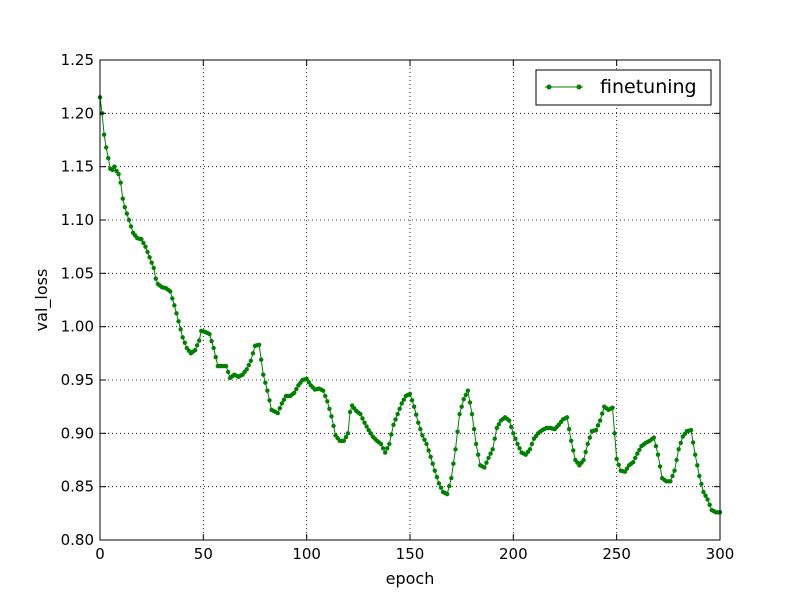 The height and width of the screenshot is (600, 800). I want to click on x-tick-label: 250, so click(616, 554).